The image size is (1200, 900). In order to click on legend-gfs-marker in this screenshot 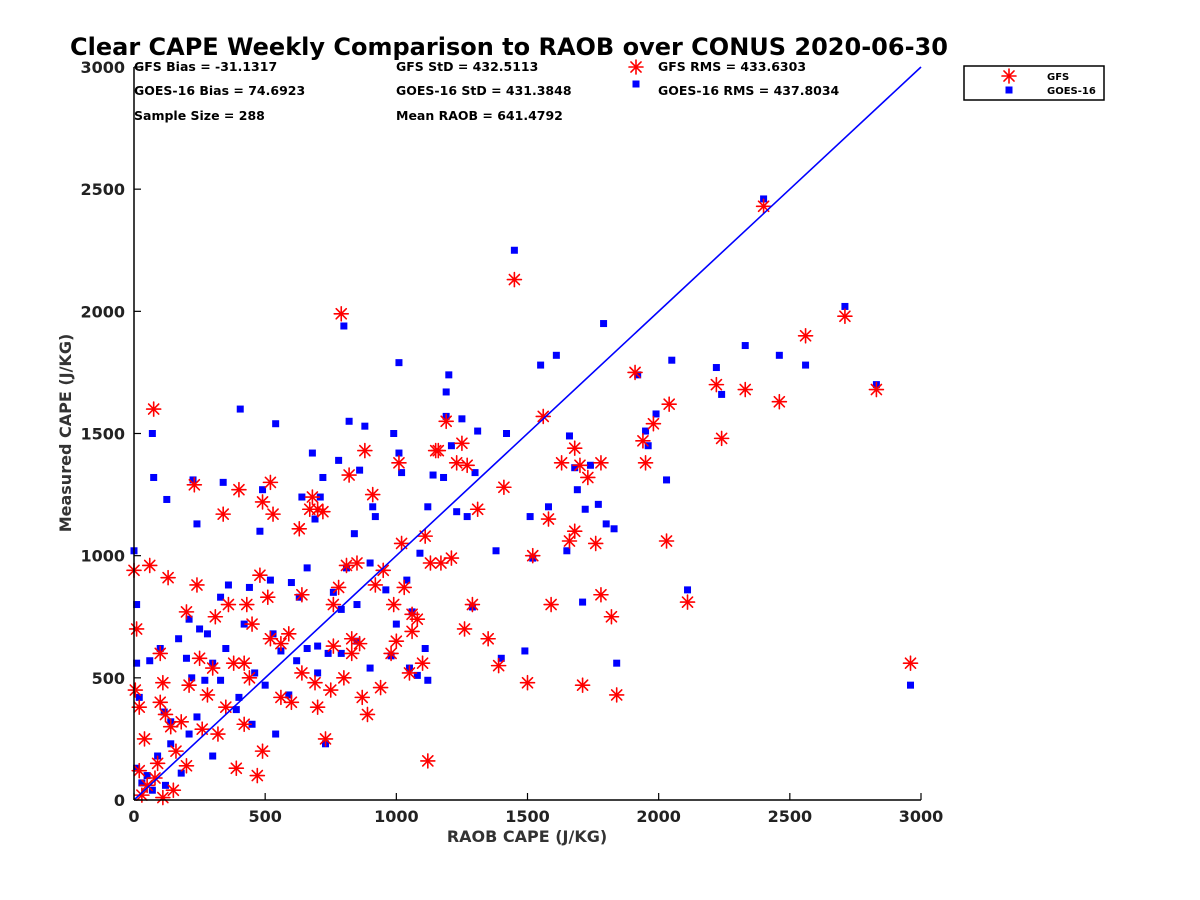, I will do `click(1009, 76)`.